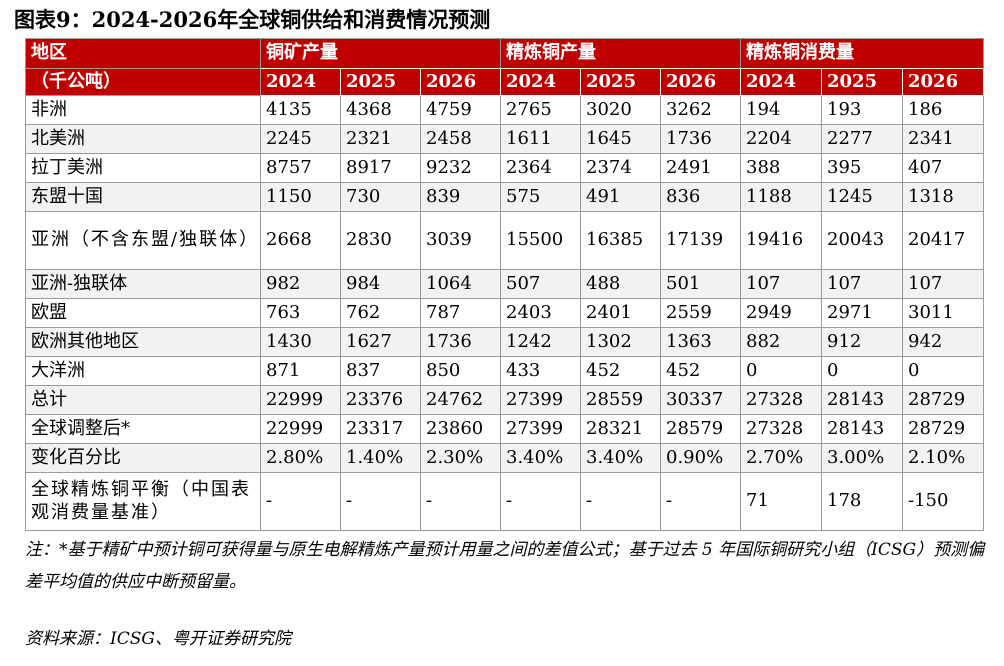 The image size is (1004, 666). What do you see at coordinates (143, 284) in the screenshot?
I see `region-cell: 亚洲-独联体` at bounding box center [143, 284].